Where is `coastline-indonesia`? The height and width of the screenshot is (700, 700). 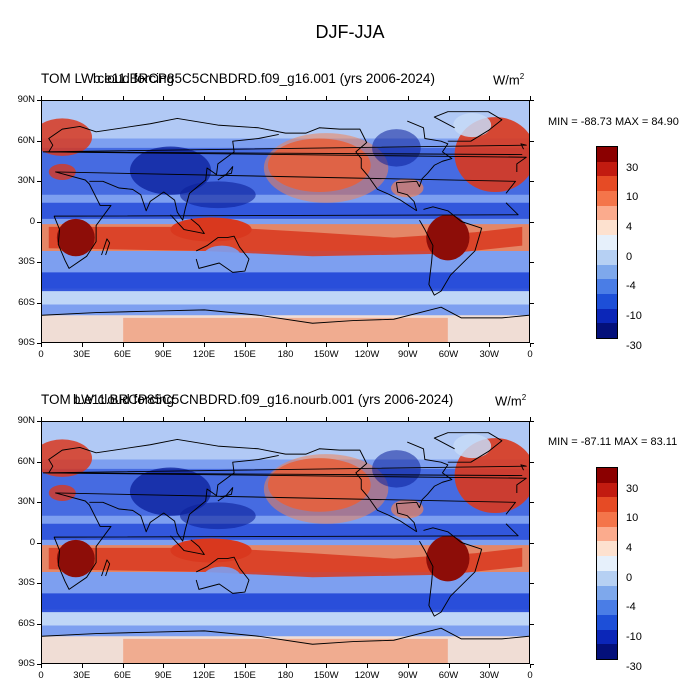 coastline-indonesia is located at coordinates (187, 545).